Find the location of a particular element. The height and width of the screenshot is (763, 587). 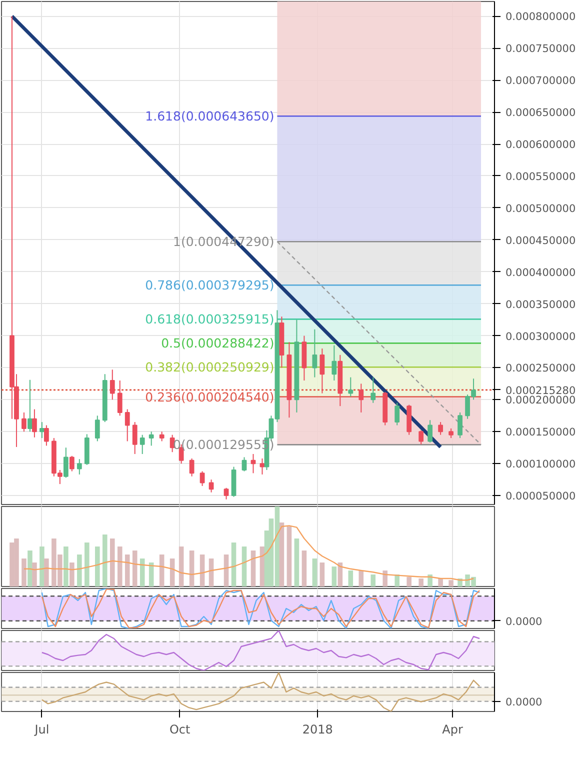

y-tick-label: 0.000050000 is located at coordinates (541, 496).